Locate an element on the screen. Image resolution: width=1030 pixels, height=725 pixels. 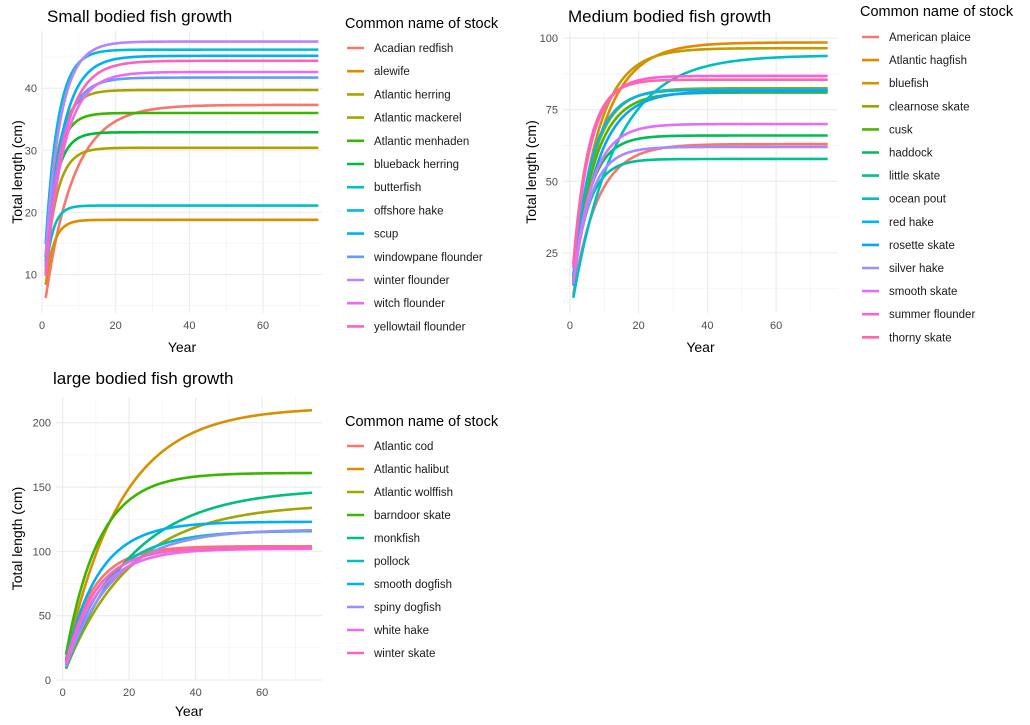
y-tick-label: 10 is located at coordinates (31, 275).